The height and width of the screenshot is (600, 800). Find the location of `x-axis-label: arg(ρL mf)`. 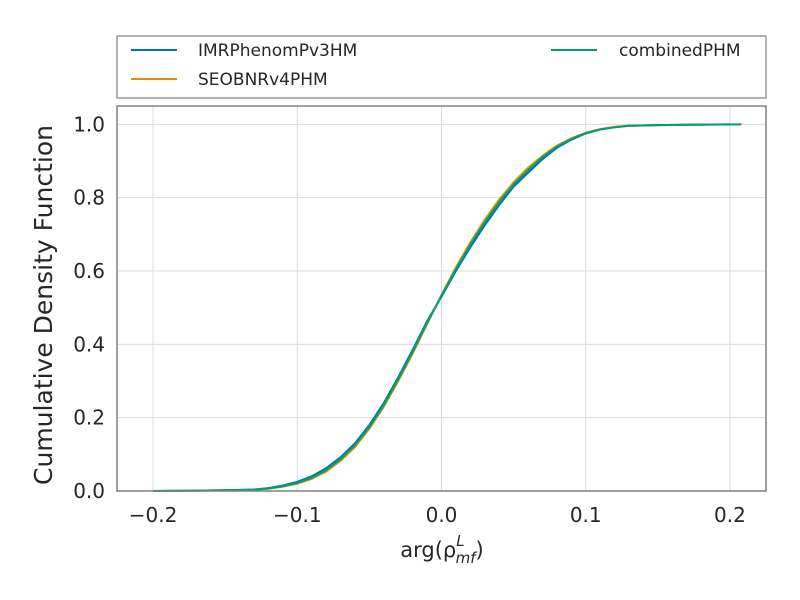

x-axis-label: arg(ρL mf) is located at coordinates (441, 549).